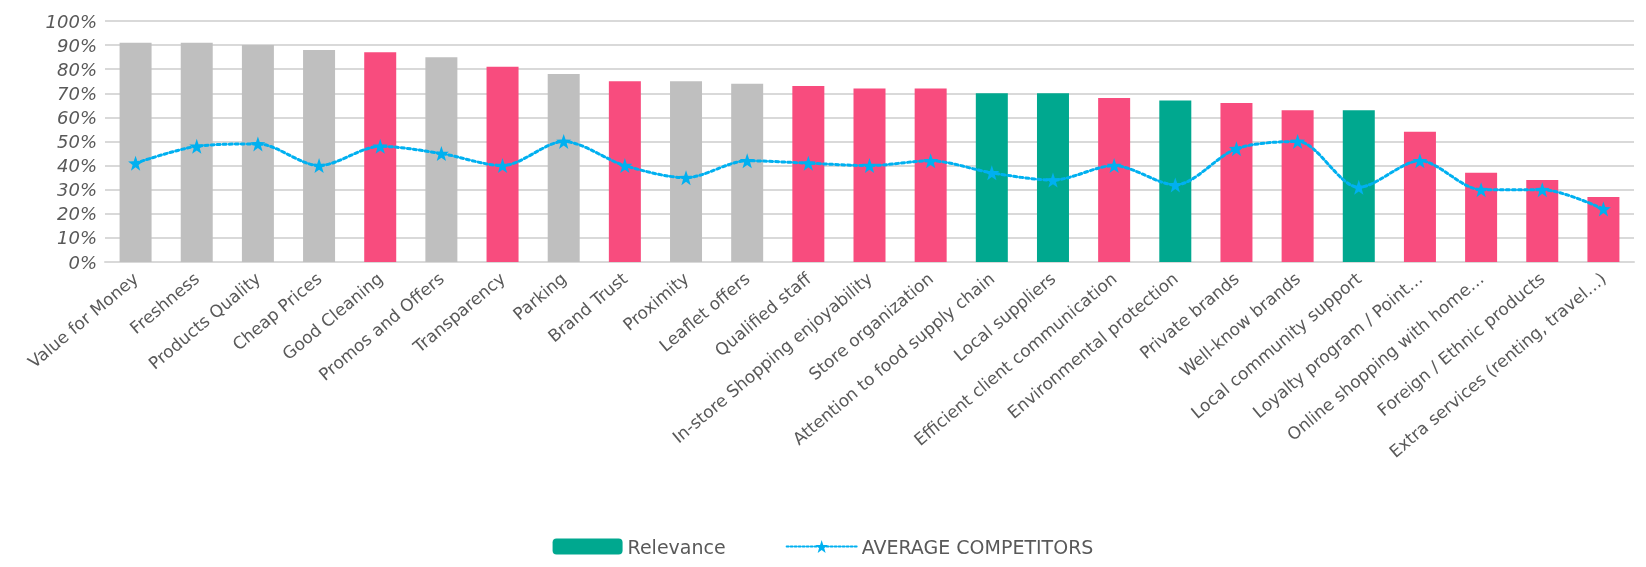 The height and width of the screenshot is (567, 1646). I want to click on y-tick-label: 70%, so click(76, 93).